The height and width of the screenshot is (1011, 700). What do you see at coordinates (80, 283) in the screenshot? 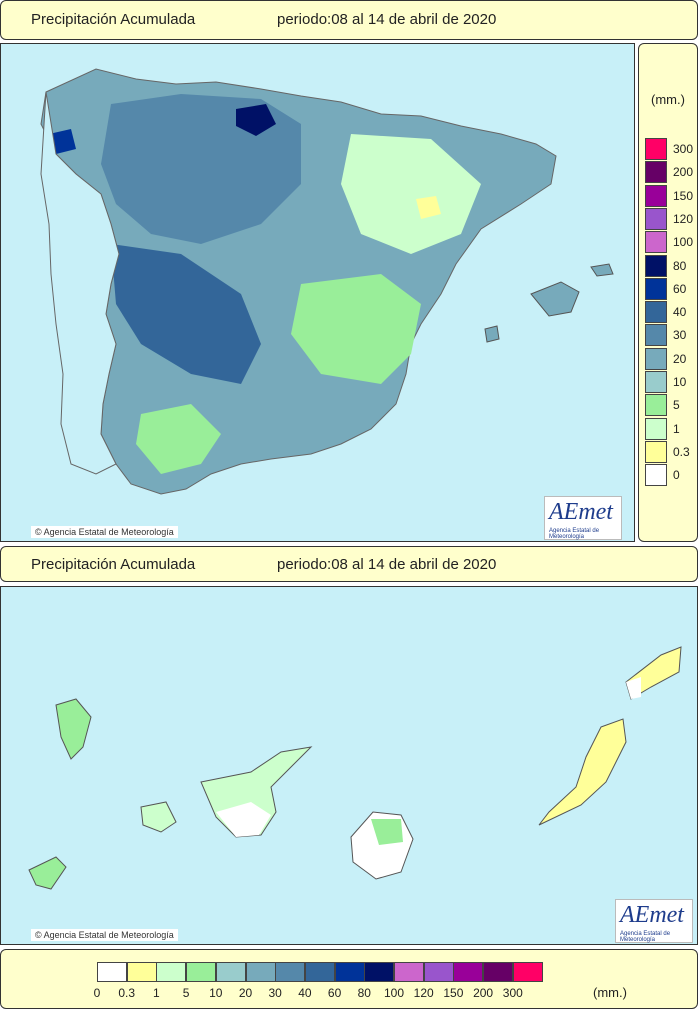
I see `portugal` at bounding box center [80, 283].